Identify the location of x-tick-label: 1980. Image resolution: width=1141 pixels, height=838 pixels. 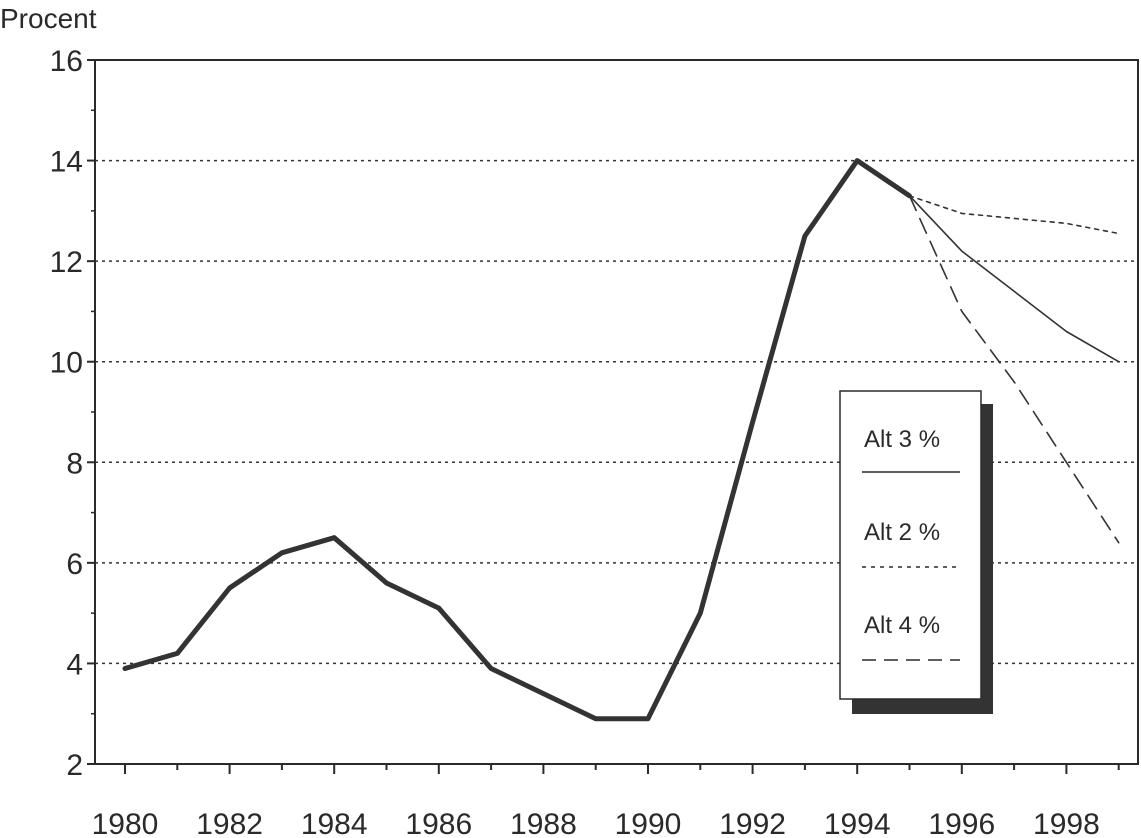
(125, 823).